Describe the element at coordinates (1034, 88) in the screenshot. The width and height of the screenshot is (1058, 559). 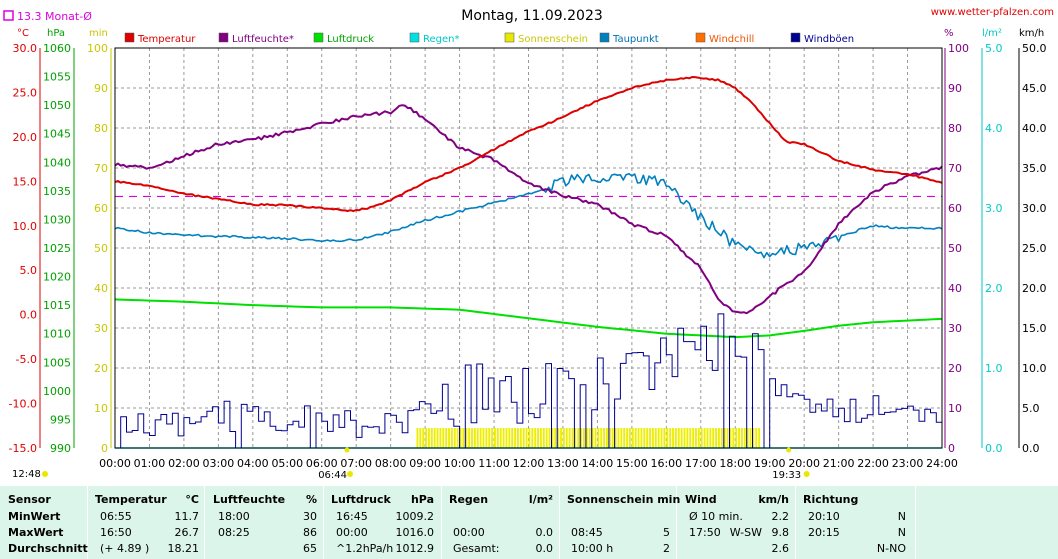
I see `kmh-tick-label: 45.0` at that location.